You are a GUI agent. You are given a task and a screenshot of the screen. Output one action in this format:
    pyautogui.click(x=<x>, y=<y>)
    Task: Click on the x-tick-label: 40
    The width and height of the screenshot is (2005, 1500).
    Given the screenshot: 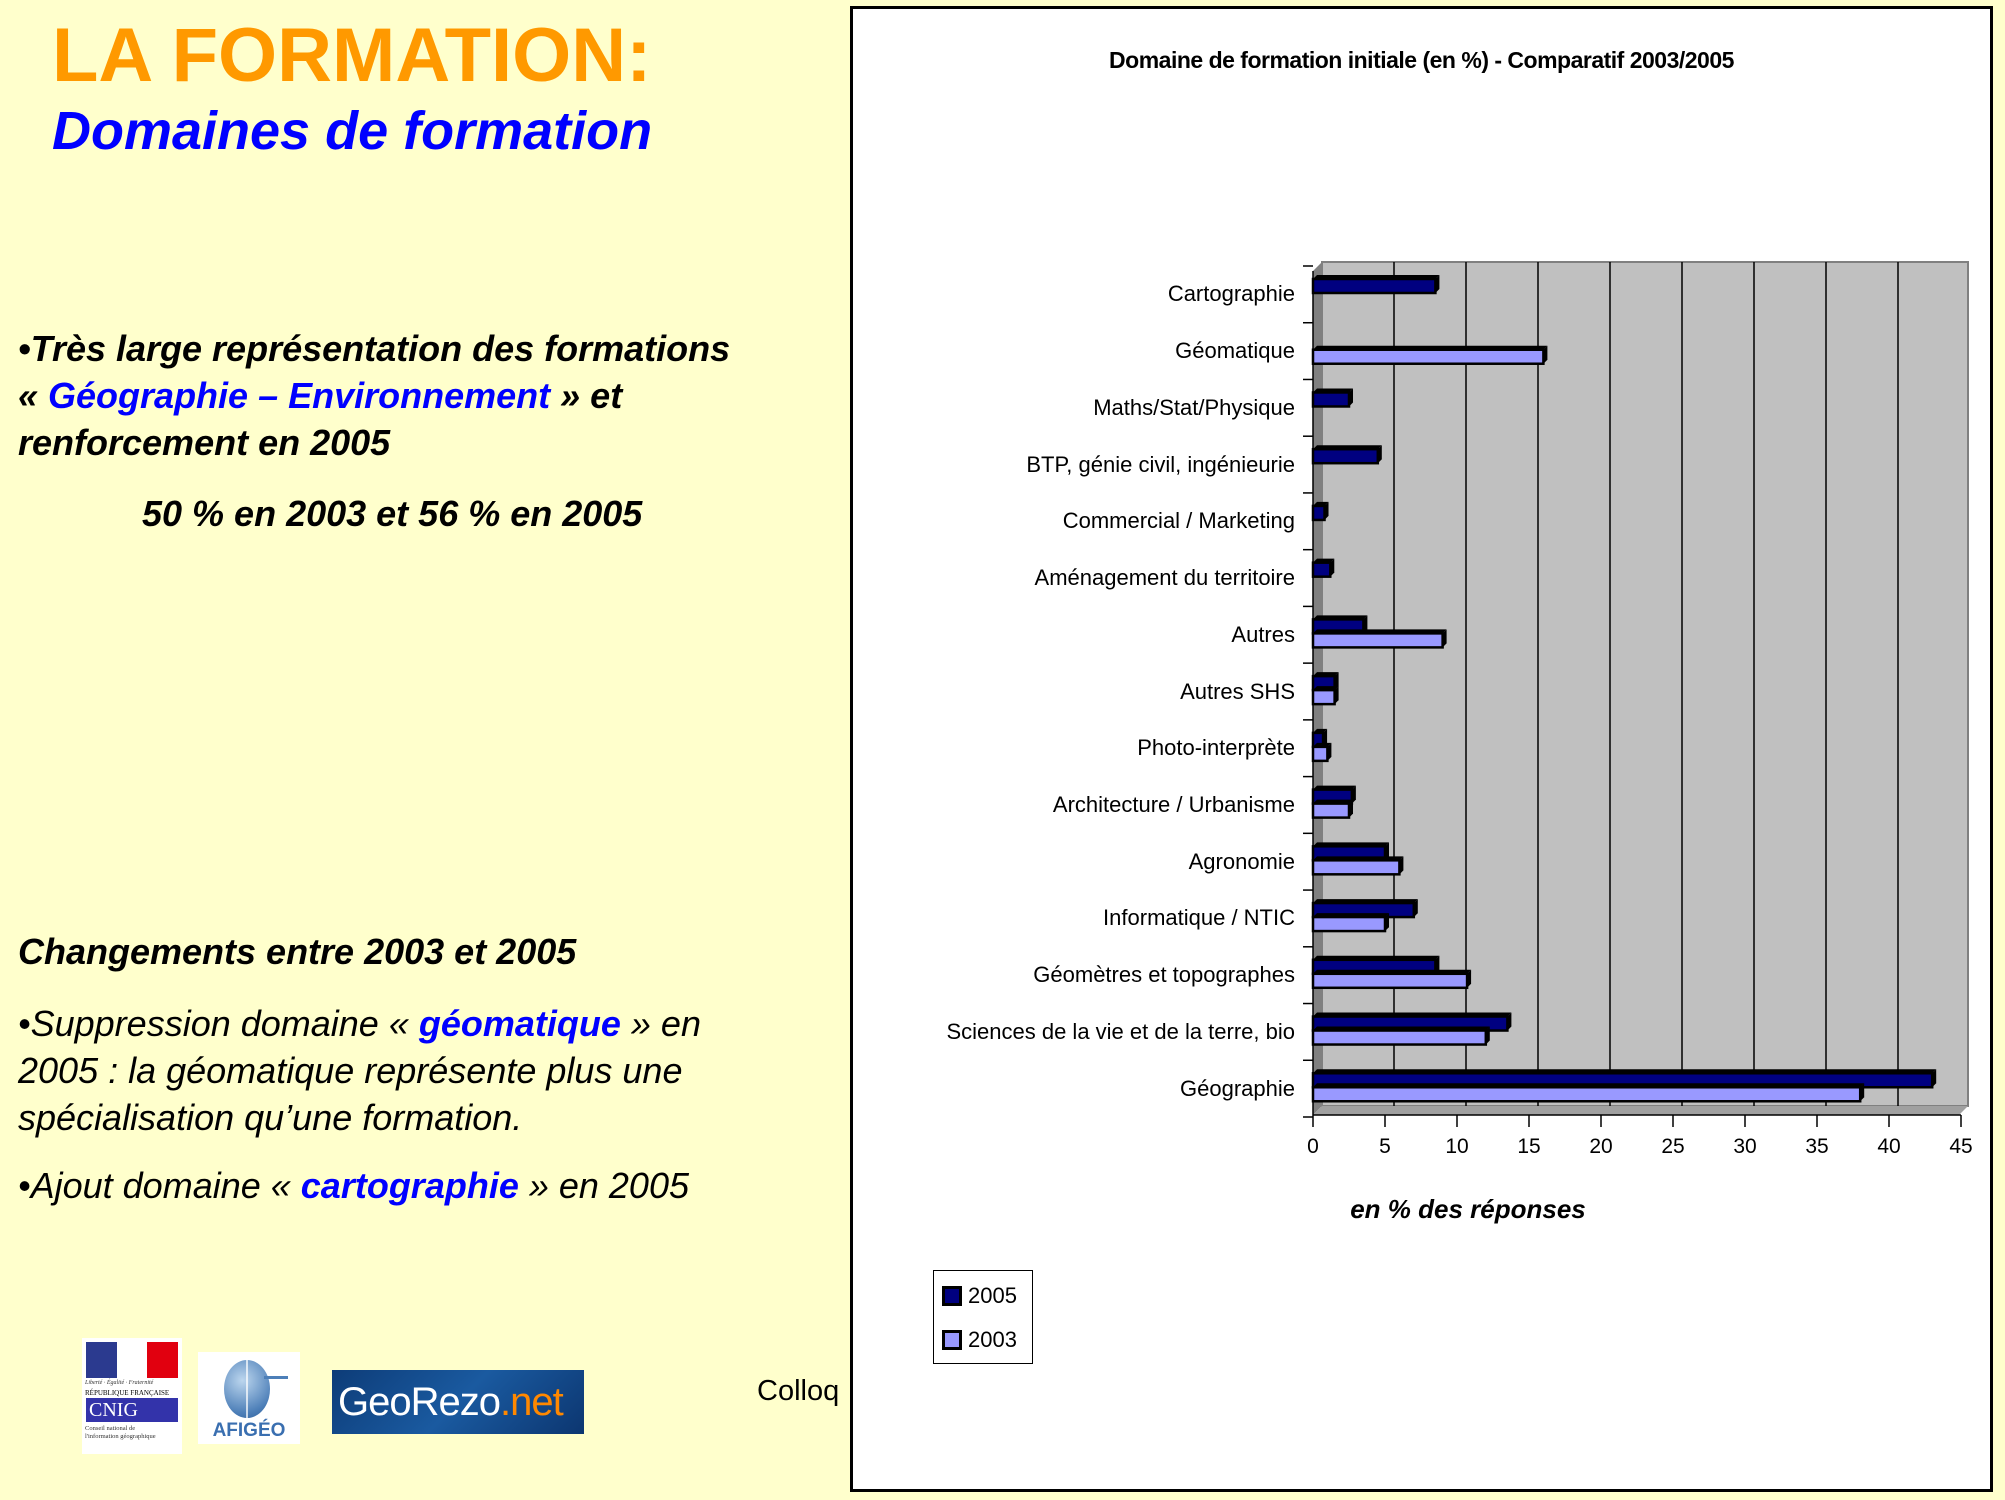 What is the action you would take?
    pyautogui.click(x=1889, y=1146)
    